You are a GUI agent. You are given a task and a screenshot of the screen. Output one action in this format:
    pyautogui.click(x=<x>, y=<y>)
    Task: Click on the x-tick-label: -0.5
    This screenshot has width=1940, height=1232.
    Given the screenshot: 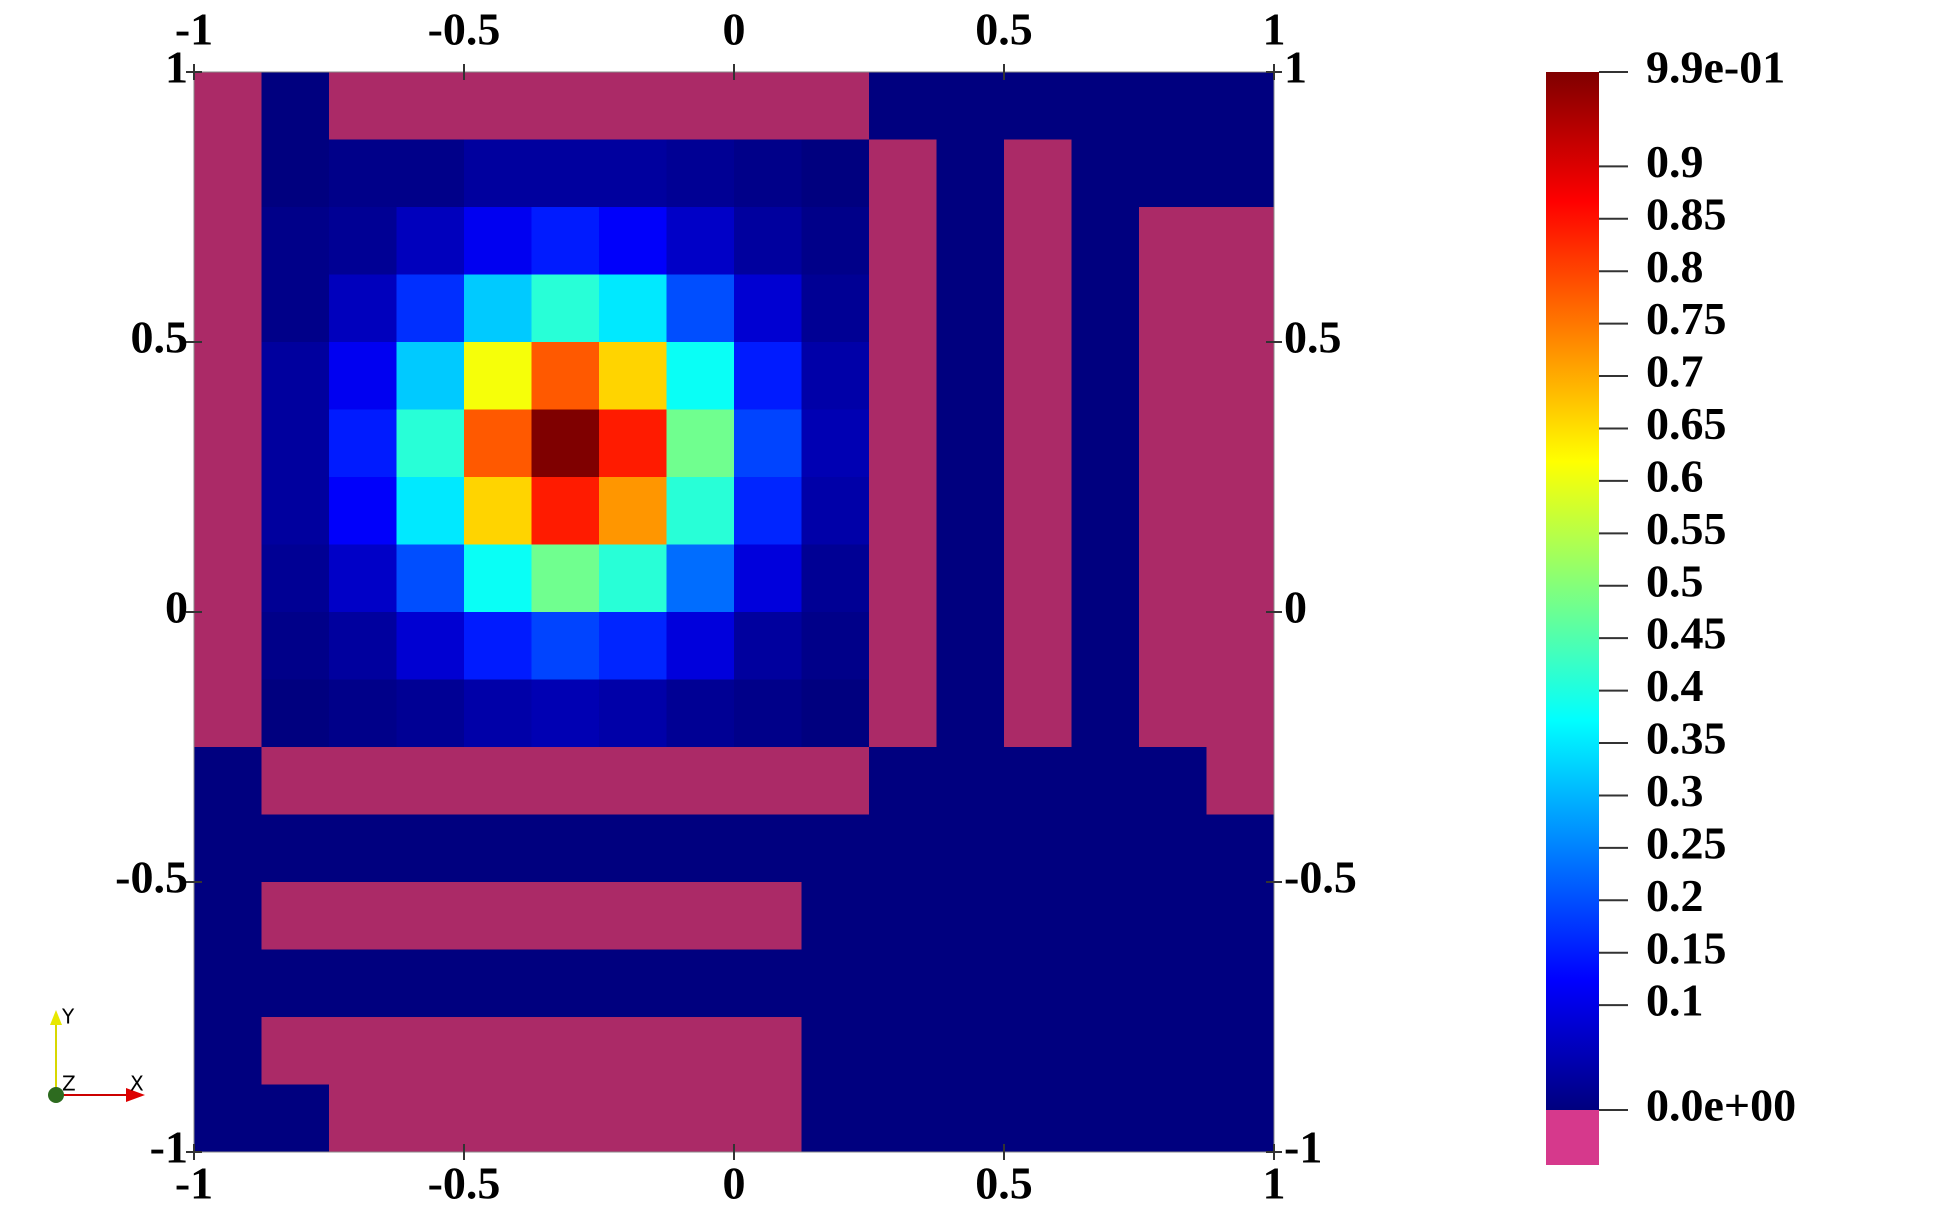 What is the action you would take?
    pyautogui.click(x=464, y=29)
    